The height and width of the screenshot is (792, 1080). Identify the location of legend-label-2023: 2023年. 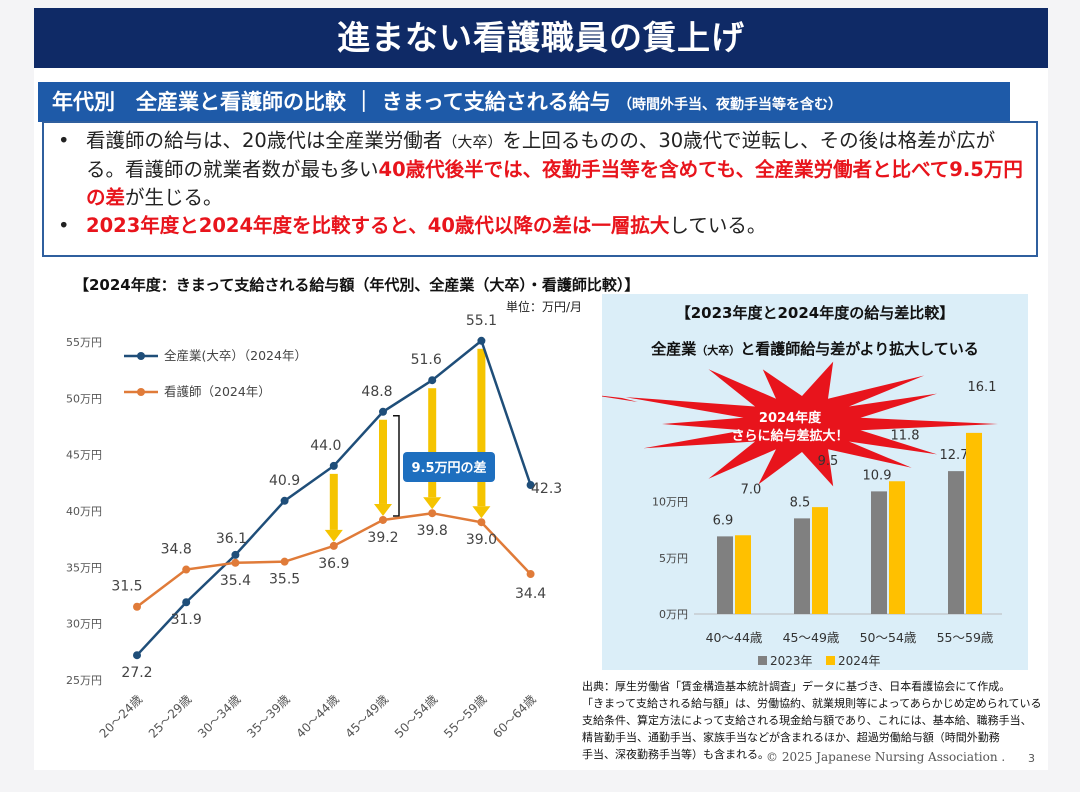
(791, 661).